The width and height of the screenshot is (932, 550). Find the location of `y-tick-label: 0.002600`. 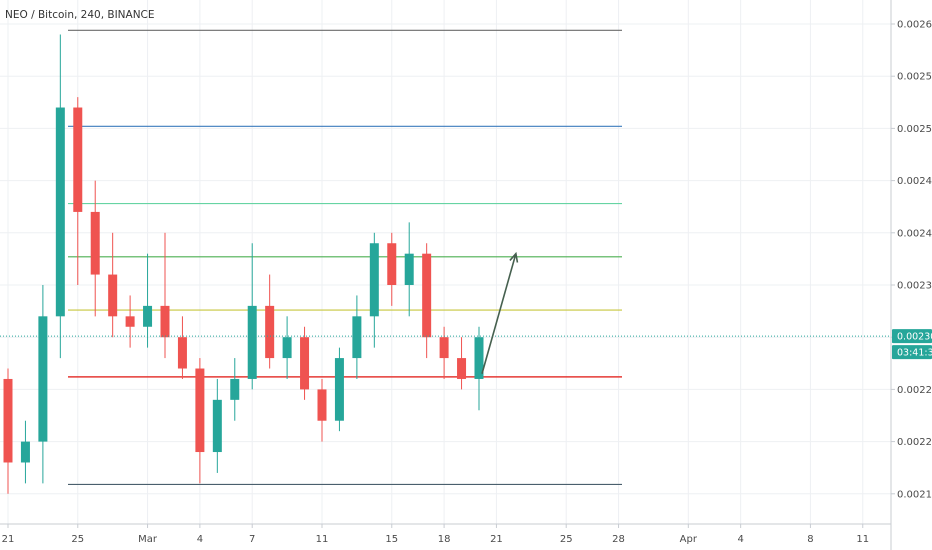

y-tick-label: 0.002600 is located at coordinates (914, 25).